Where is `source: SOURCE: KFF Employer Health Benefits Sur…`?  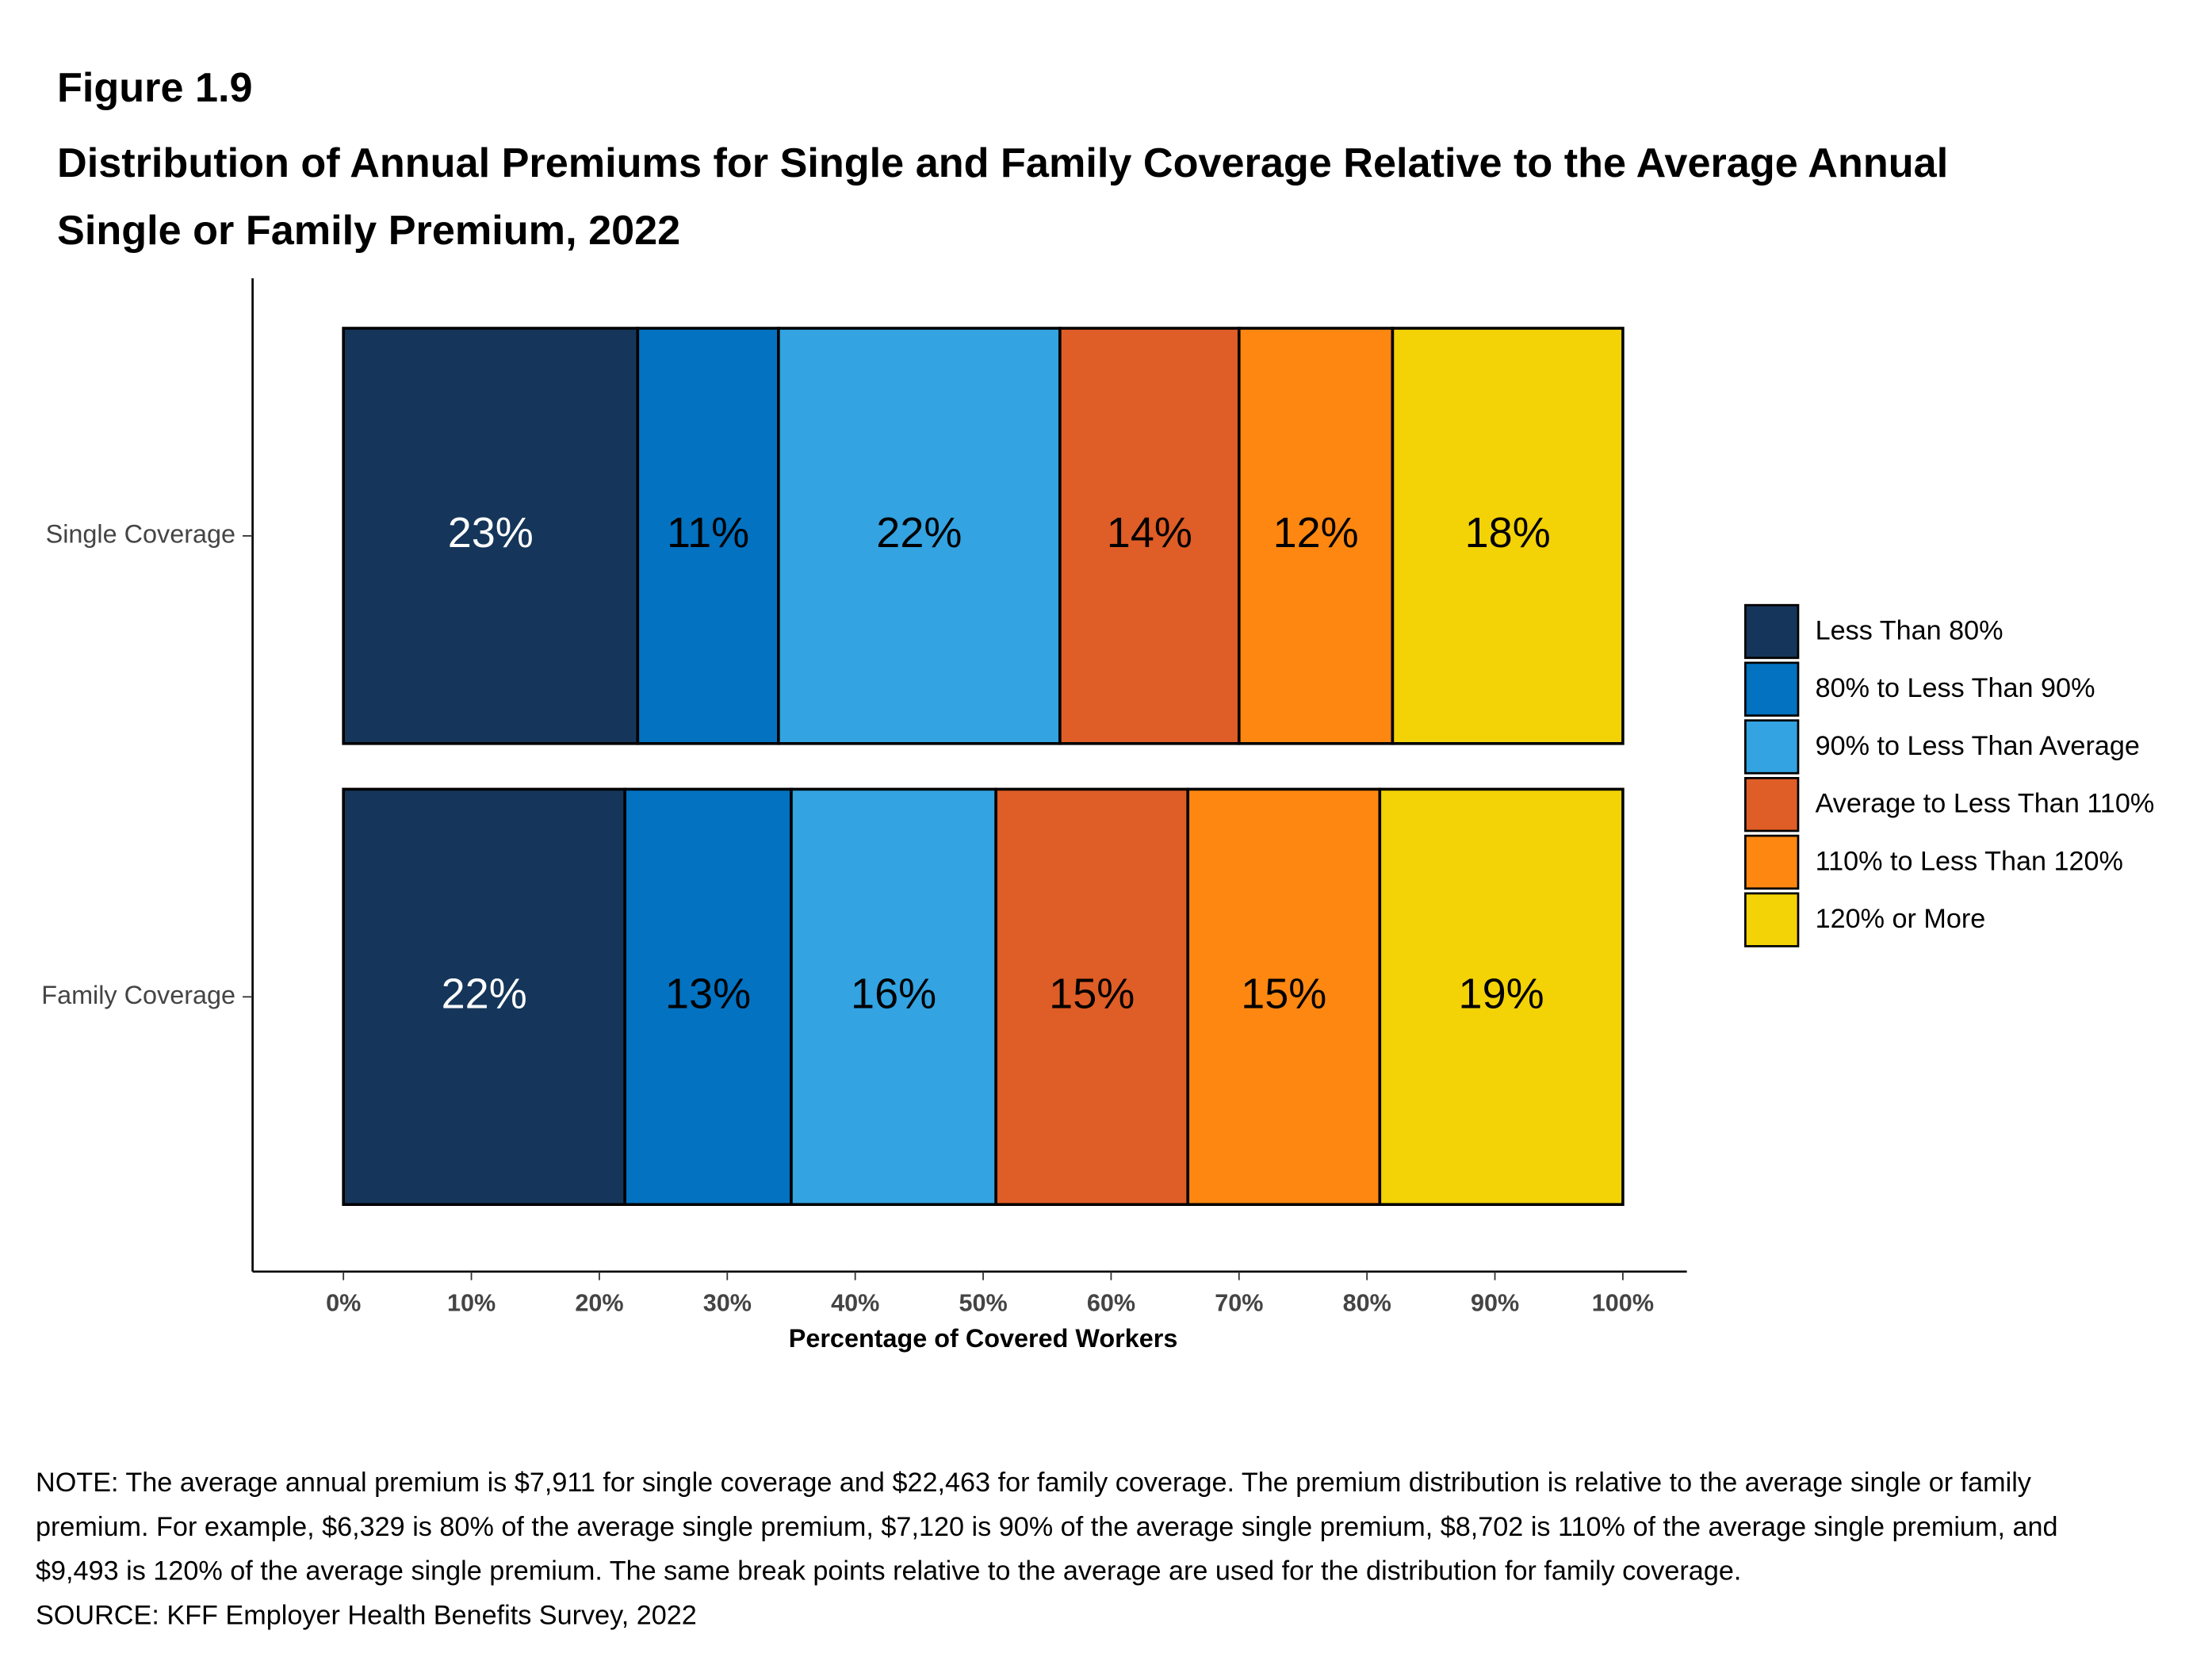 source: SOURCE: KFF Employer Health Benefits Sur… is located at coordinates (366, 1616).